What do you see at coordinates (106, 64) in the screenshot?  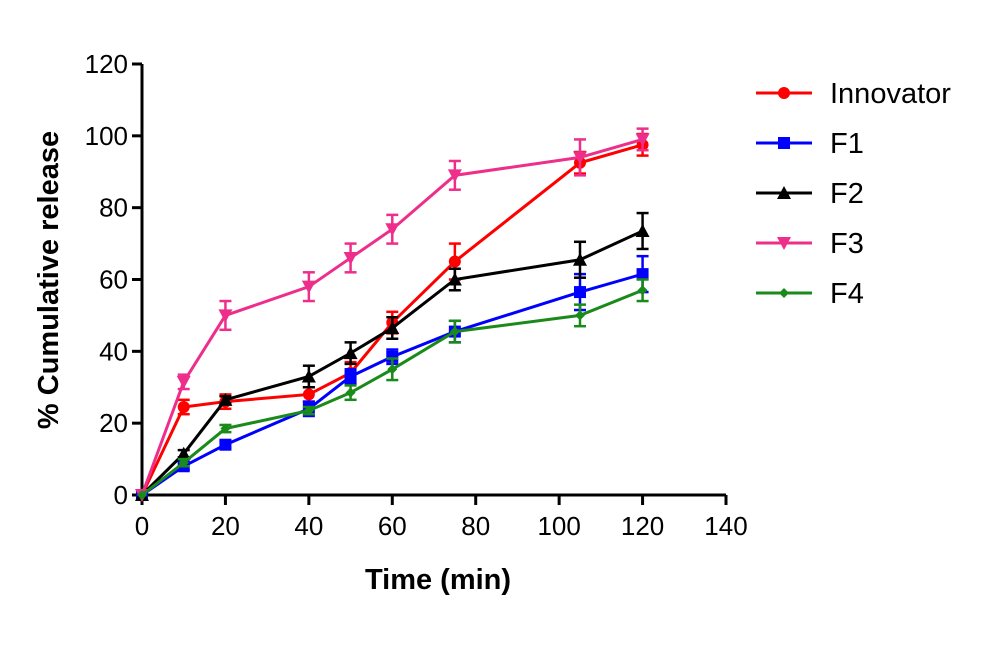 I see `y-tick-label: 120` at bounding box center [106, 64].